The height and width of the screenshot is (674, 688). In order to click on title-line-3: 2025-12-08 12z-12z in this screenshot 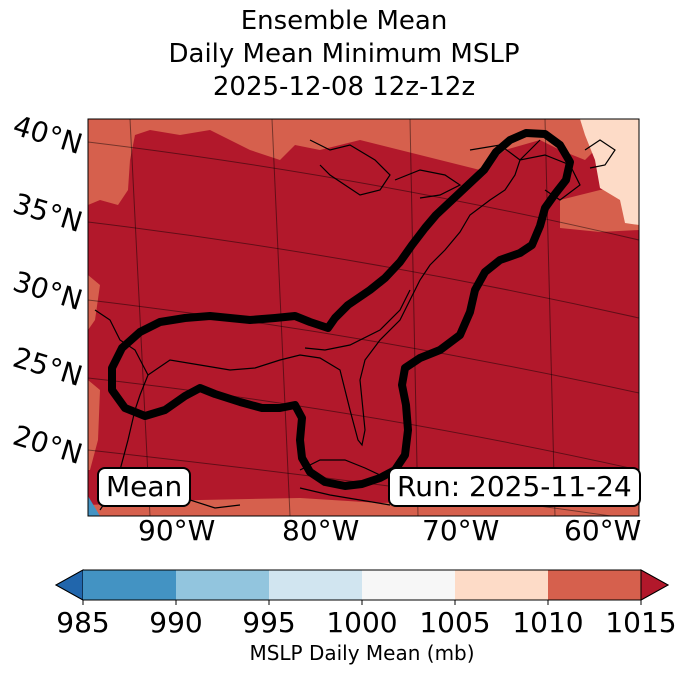, I will do `click(344, 87)`.